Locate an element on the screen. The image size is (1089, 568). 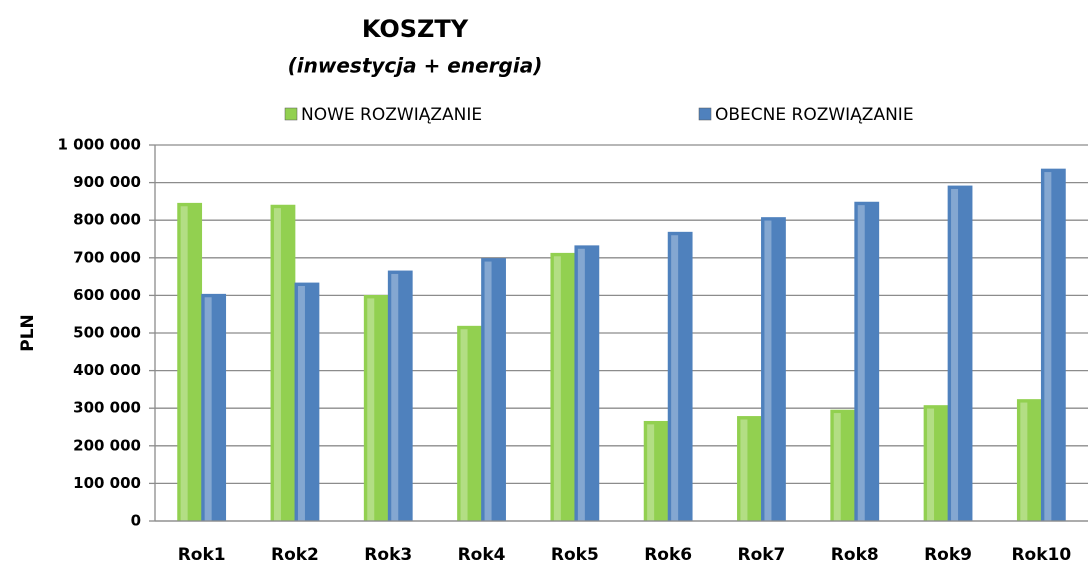
y-tick-label: 0 is located at coordinates (136, 521).